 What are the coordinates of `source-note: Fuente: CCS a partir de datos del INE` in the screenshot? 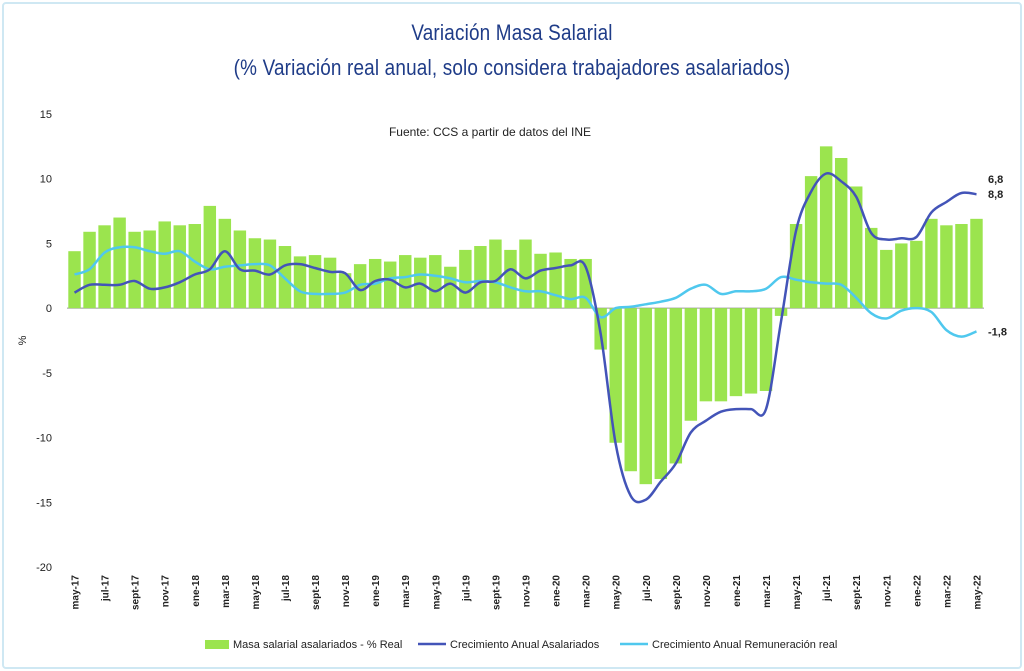 It's located at (490, 132).